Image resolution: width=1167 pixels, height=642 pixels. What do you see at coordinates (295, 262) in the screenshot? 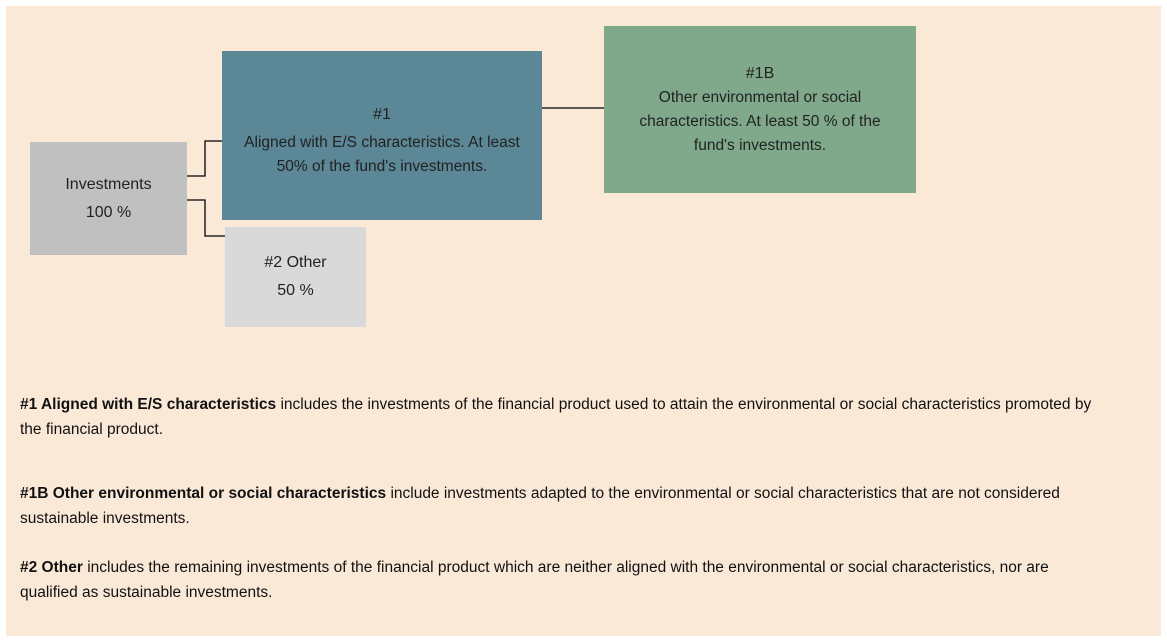
I see `node-label: #2 Other` at bounding box center [295, 262].